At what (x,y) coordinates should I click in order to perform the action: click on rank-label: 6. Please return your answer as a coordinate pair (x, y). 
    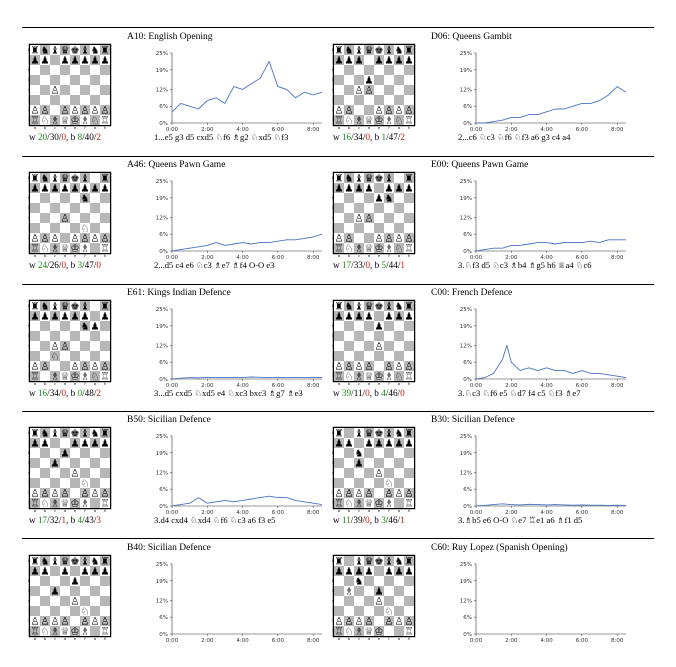
    Looking at the image, I should click on (333, 198).